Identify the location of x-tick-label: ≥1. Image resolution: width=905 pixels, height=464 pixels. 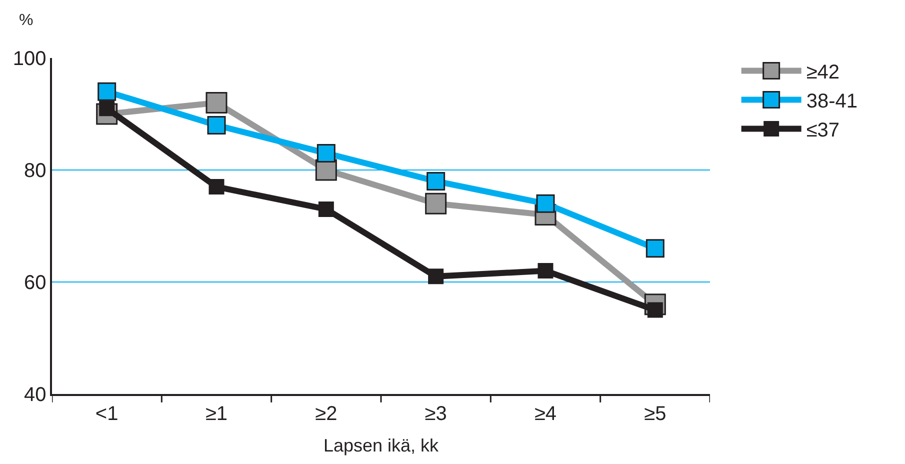
(216, 413).